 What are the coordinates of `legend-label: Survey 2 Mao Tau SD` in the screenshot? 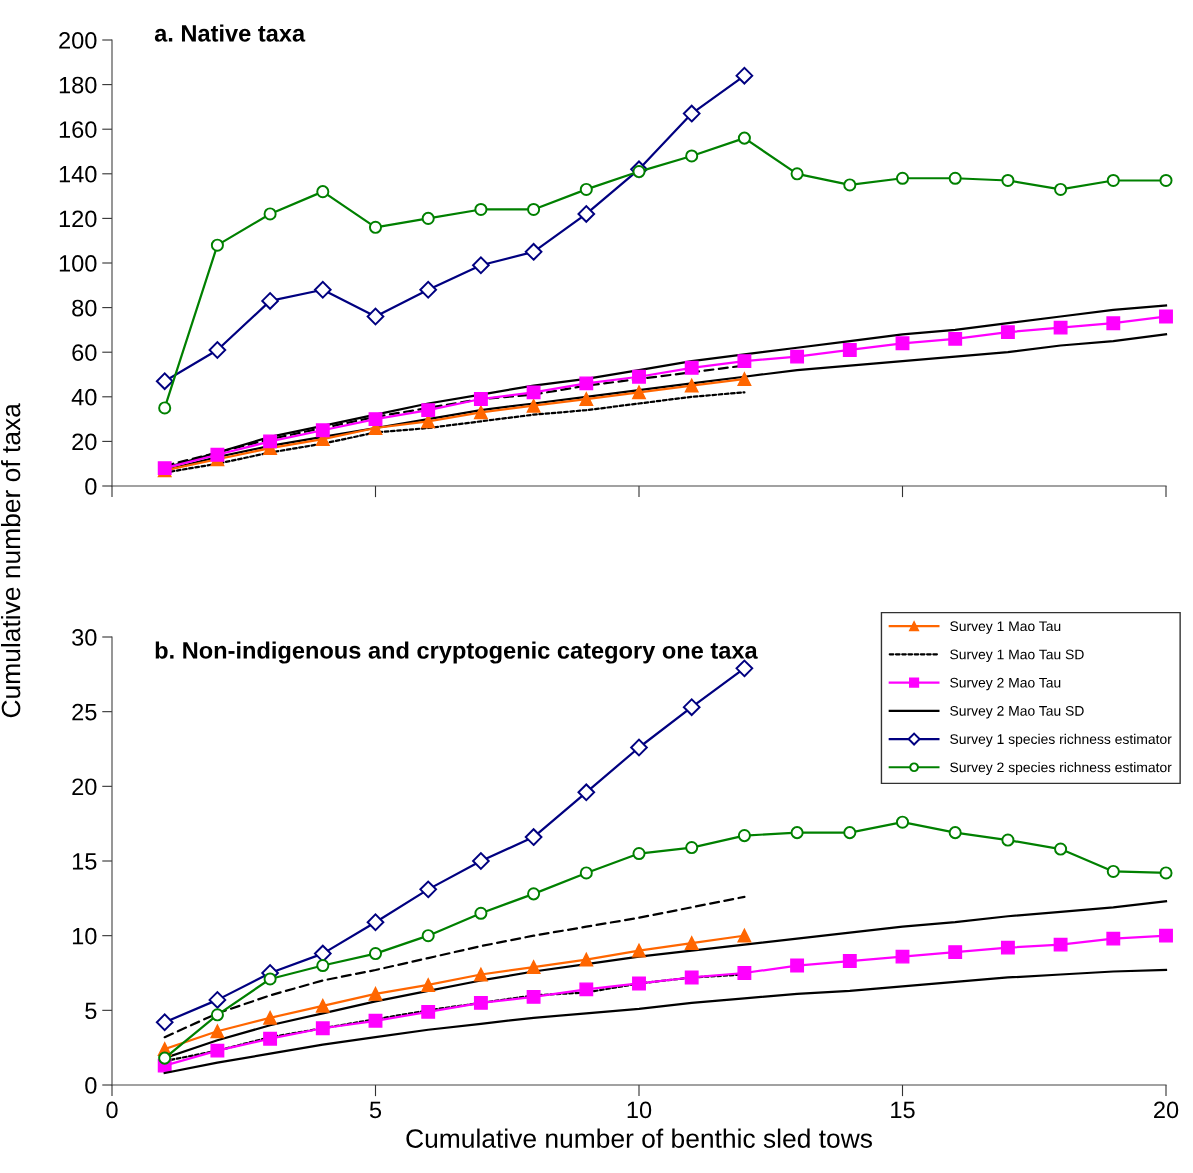 It's located at (1017, 712).